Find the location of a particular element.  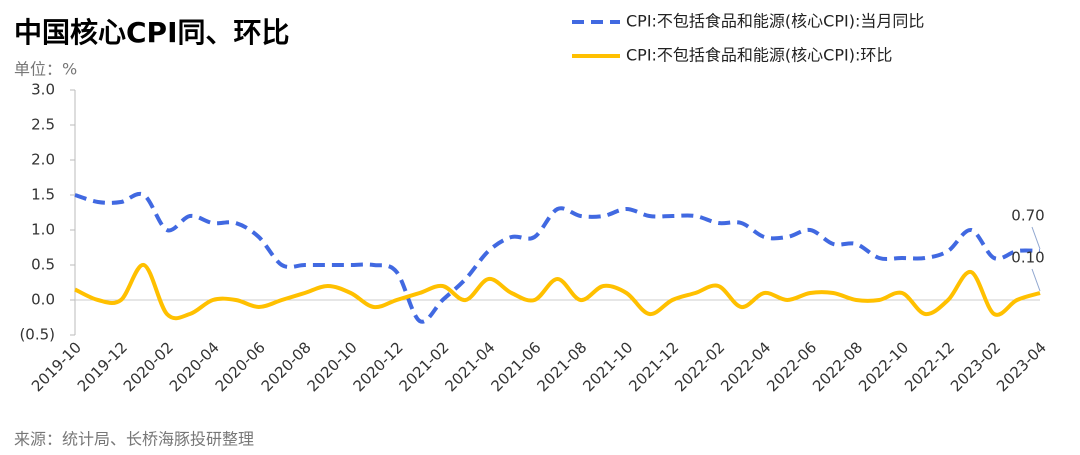

y-tick-label: (0.5) is located at coordinates (37, 335).